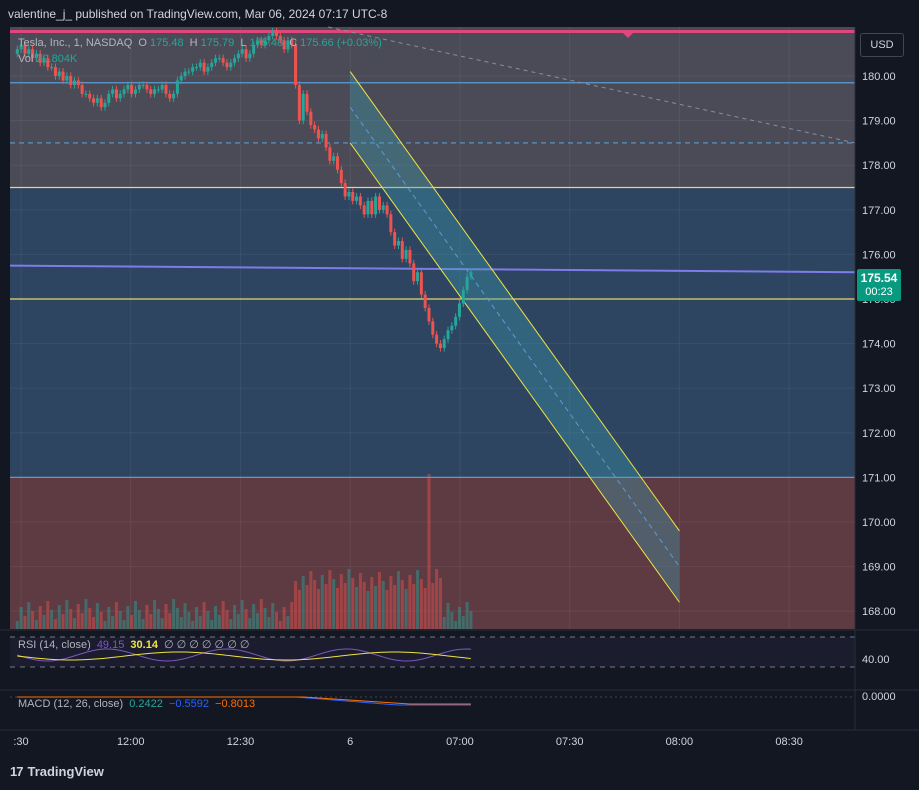  Describe the element at coordinates (879, 434) in the screenshot. I see `y-tick-label: 172.00` at that location.